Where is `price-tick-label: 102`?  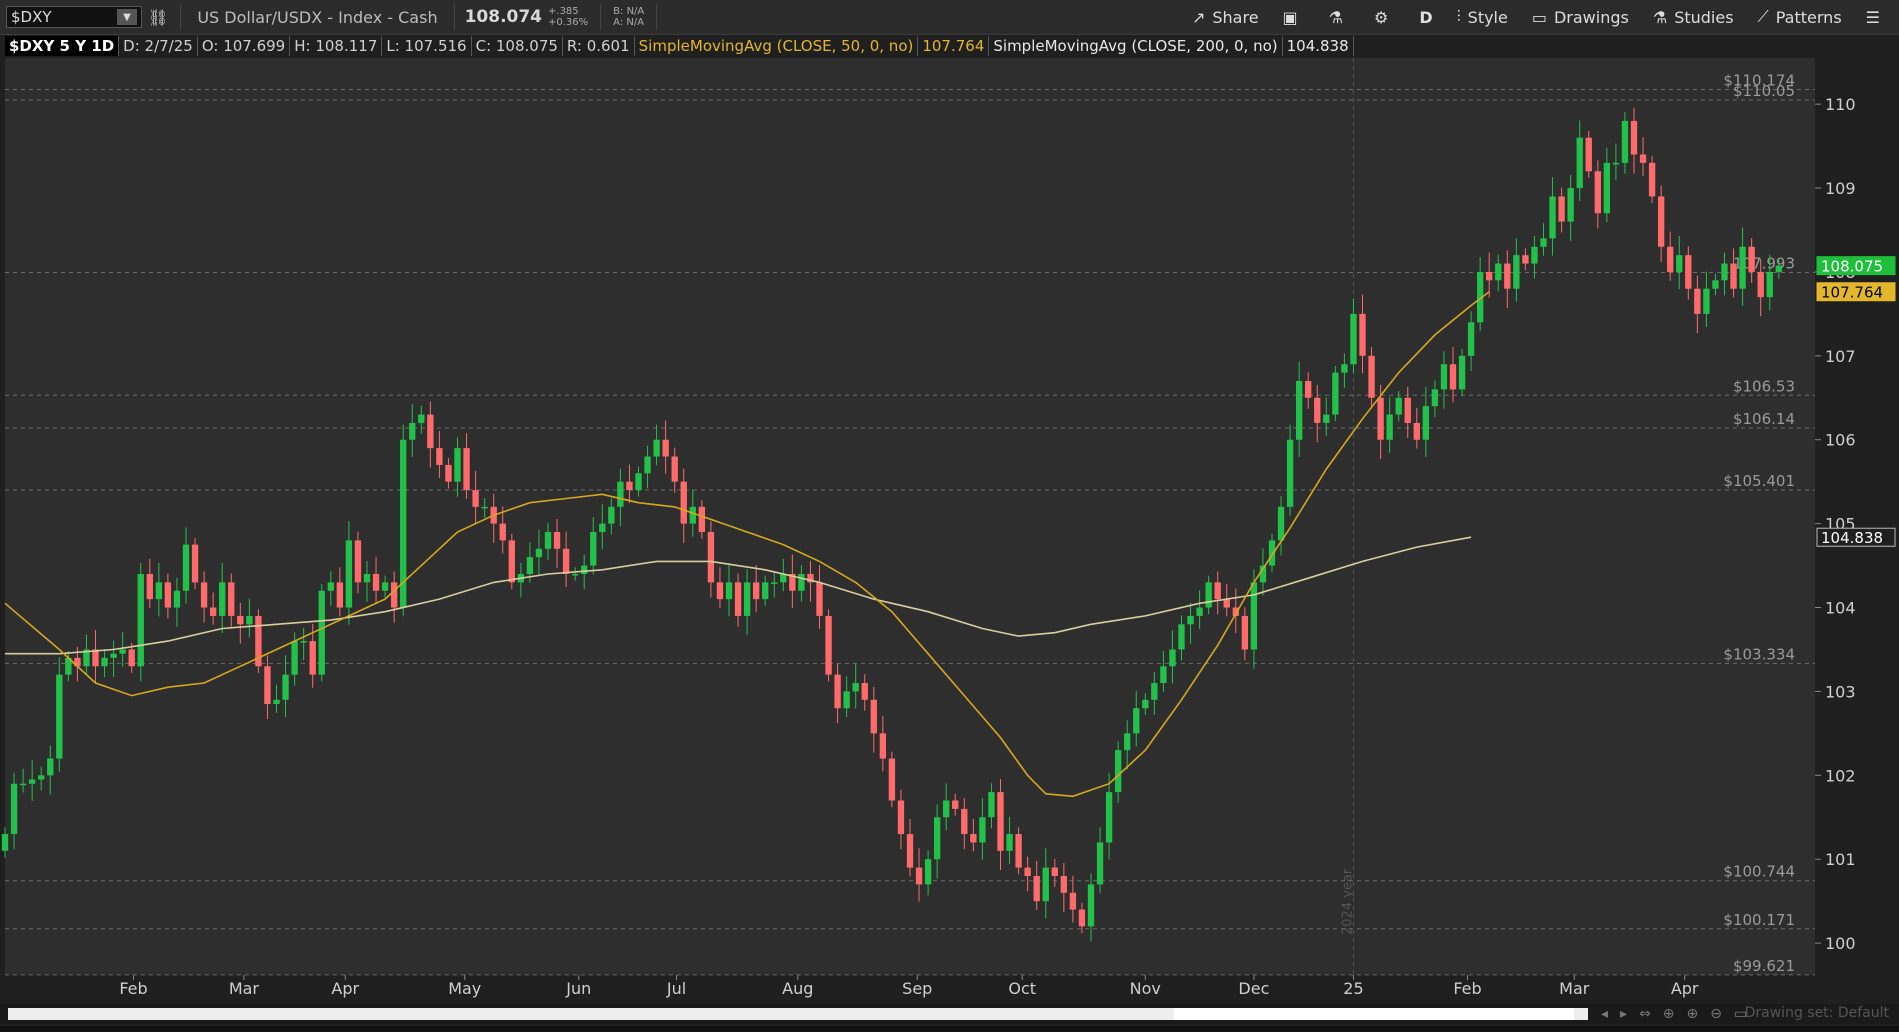
price-tick-label: 102 is located at coordinates (1840, 775).